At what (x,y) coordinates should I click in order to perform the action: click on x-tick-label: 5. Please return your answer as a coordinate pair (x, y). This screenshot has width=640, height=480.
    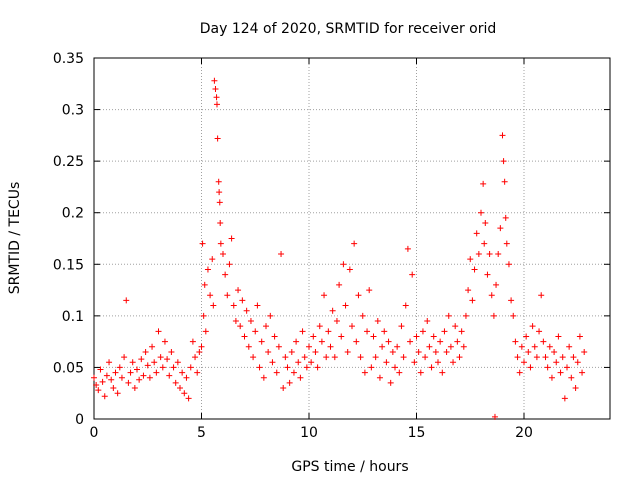
    Looking at the image, I should click on (201, 433).